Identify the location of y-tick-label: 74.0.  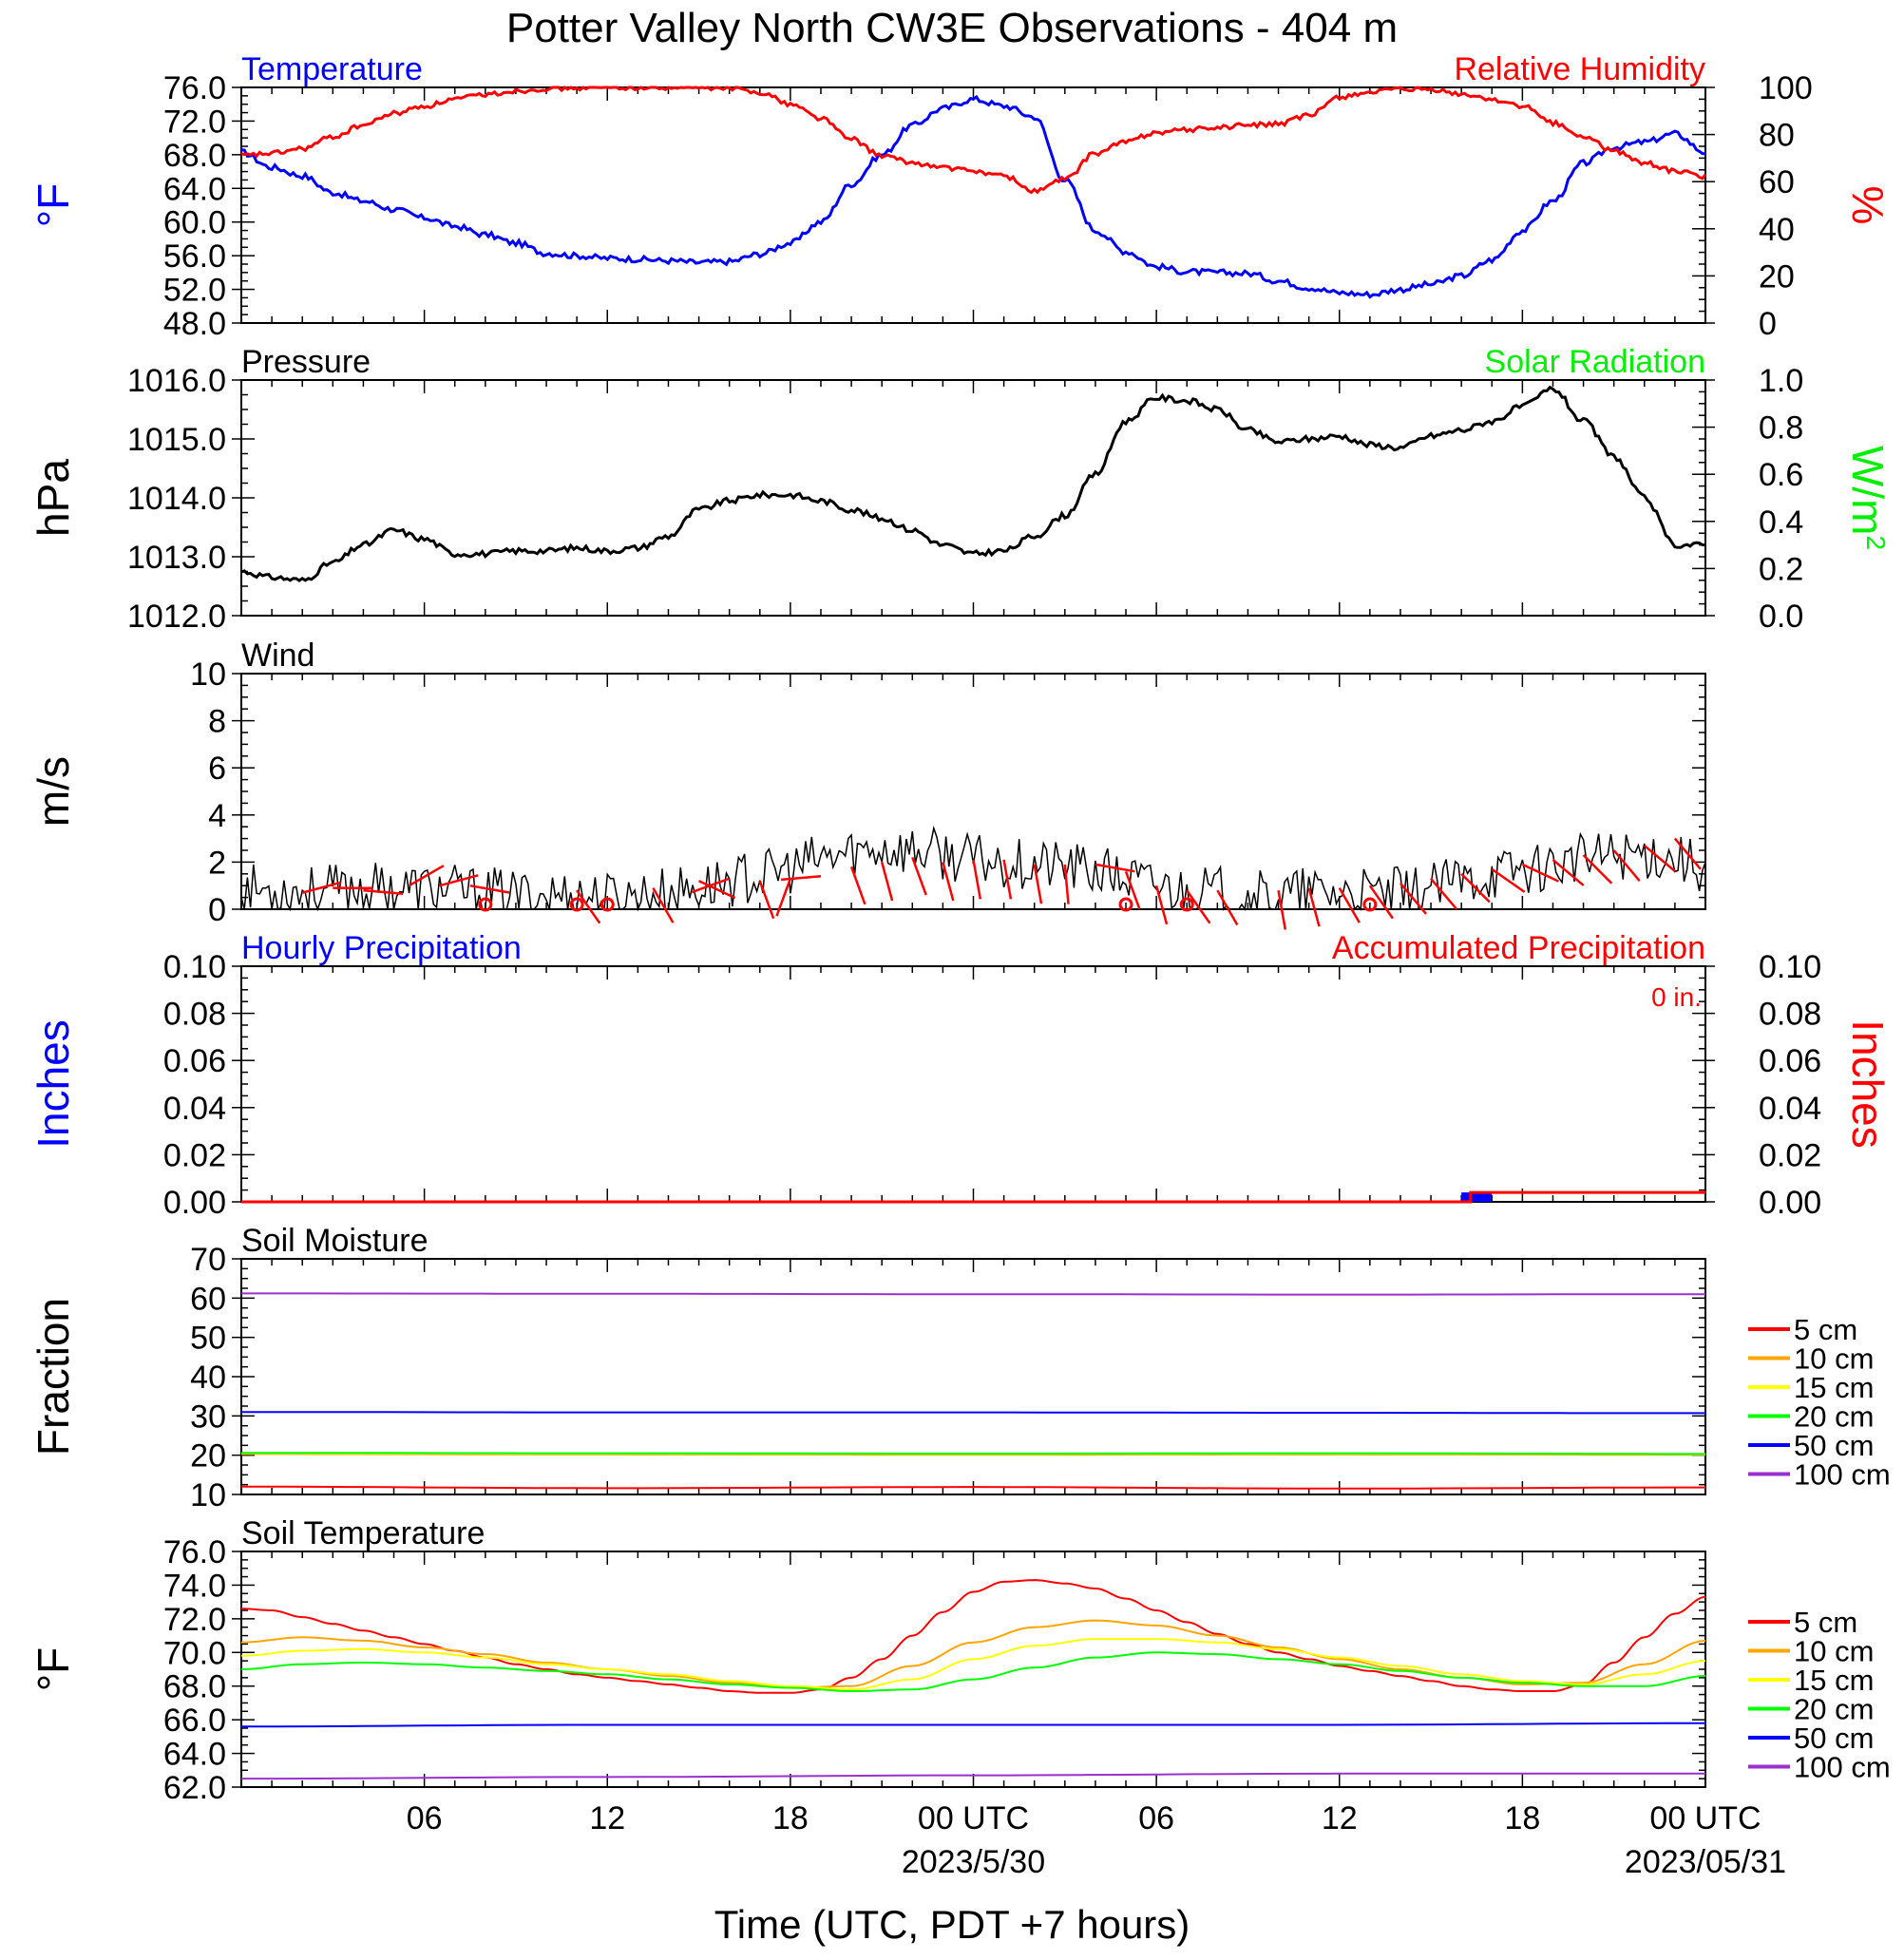
(194, 1586).